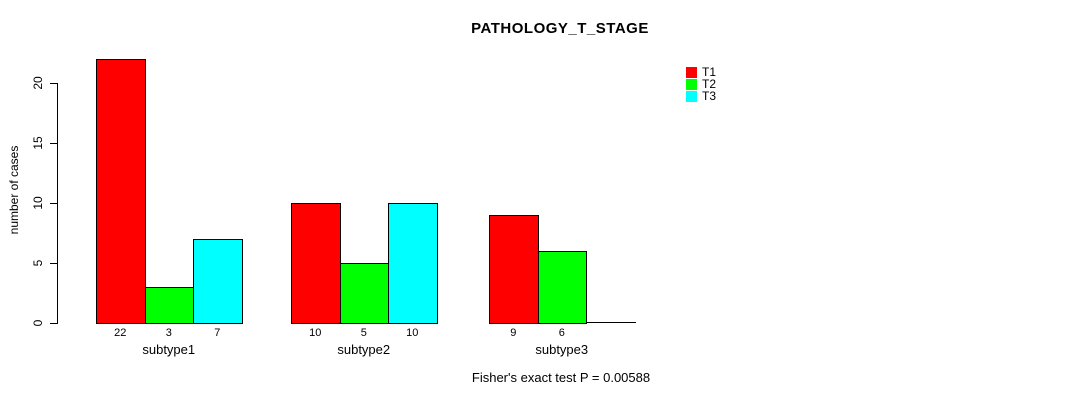 This screenshot has height=400, width=1090. What do you see at coordinates (560, 28) in the screenshot?
I see `chart-title: PATHOLOGY_T_STAGE` at bounding box center [560, 28].